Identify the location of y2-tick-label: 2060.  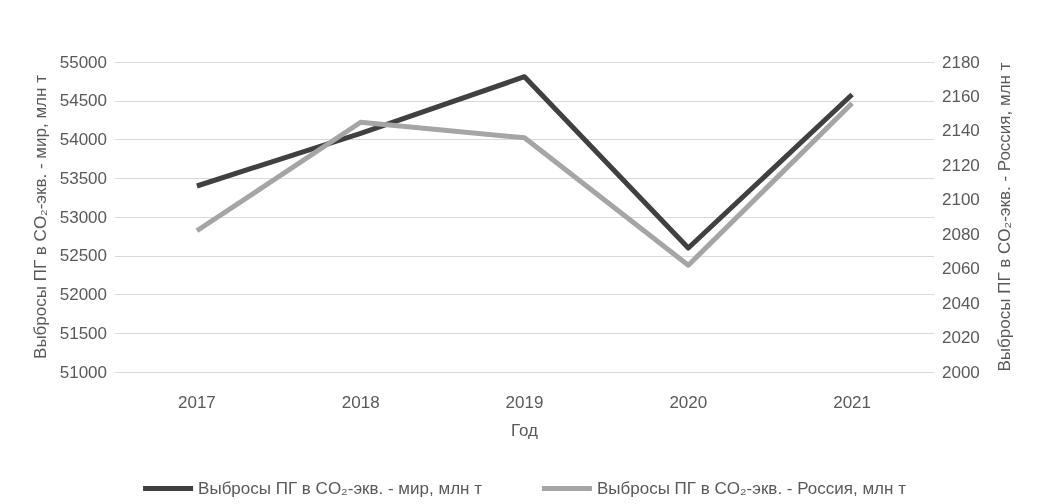
(961, 269).